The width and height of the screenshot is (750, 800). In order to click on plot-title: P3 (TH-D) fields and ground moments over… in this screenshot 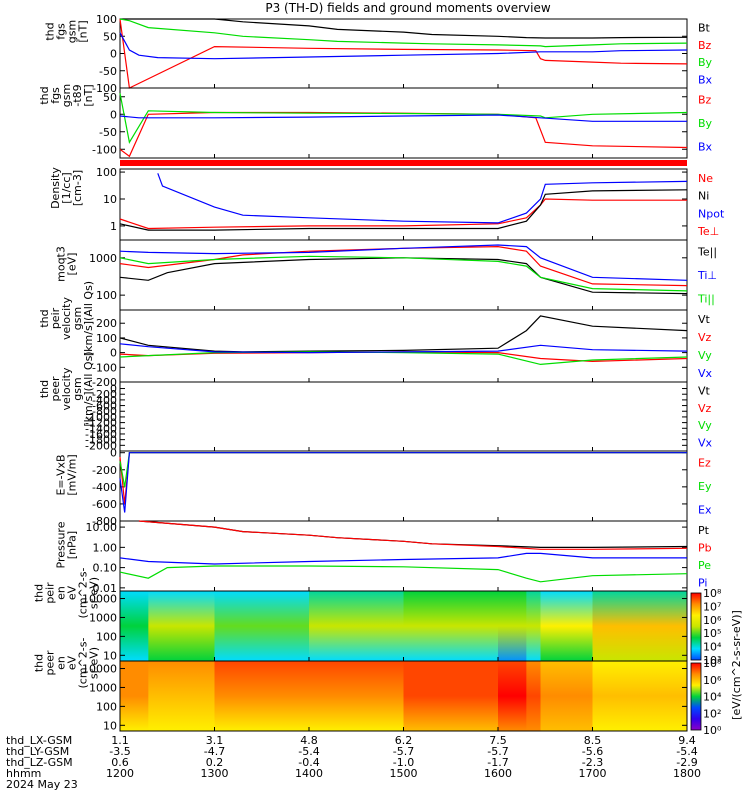, I will do `click(407, 8)`.